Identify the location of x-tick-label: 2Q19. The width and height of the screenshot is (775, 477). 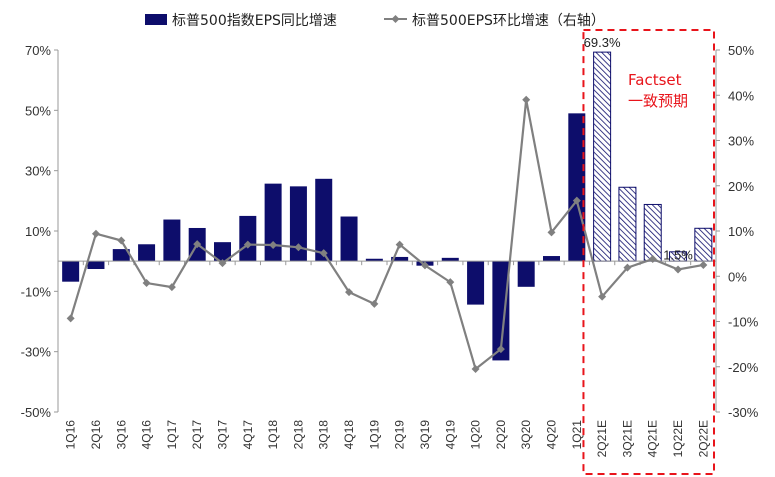
(400, 435).